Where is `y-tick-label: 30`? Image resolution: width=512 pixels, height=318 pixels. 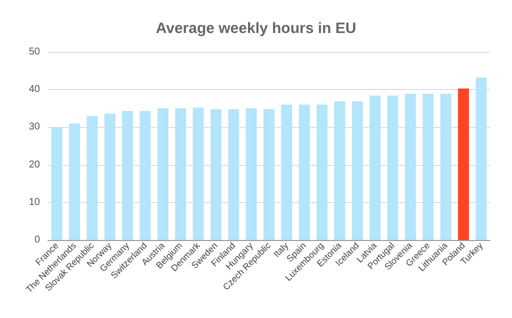
y-tick-label: 30 is located at coordinates (34, 127).